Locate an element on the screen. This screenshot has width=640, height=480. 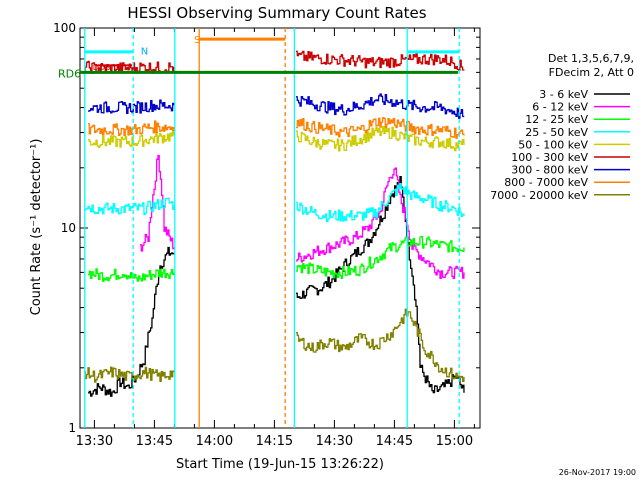
x-tick-label: 14:00 is located at coordinates (214, 441).